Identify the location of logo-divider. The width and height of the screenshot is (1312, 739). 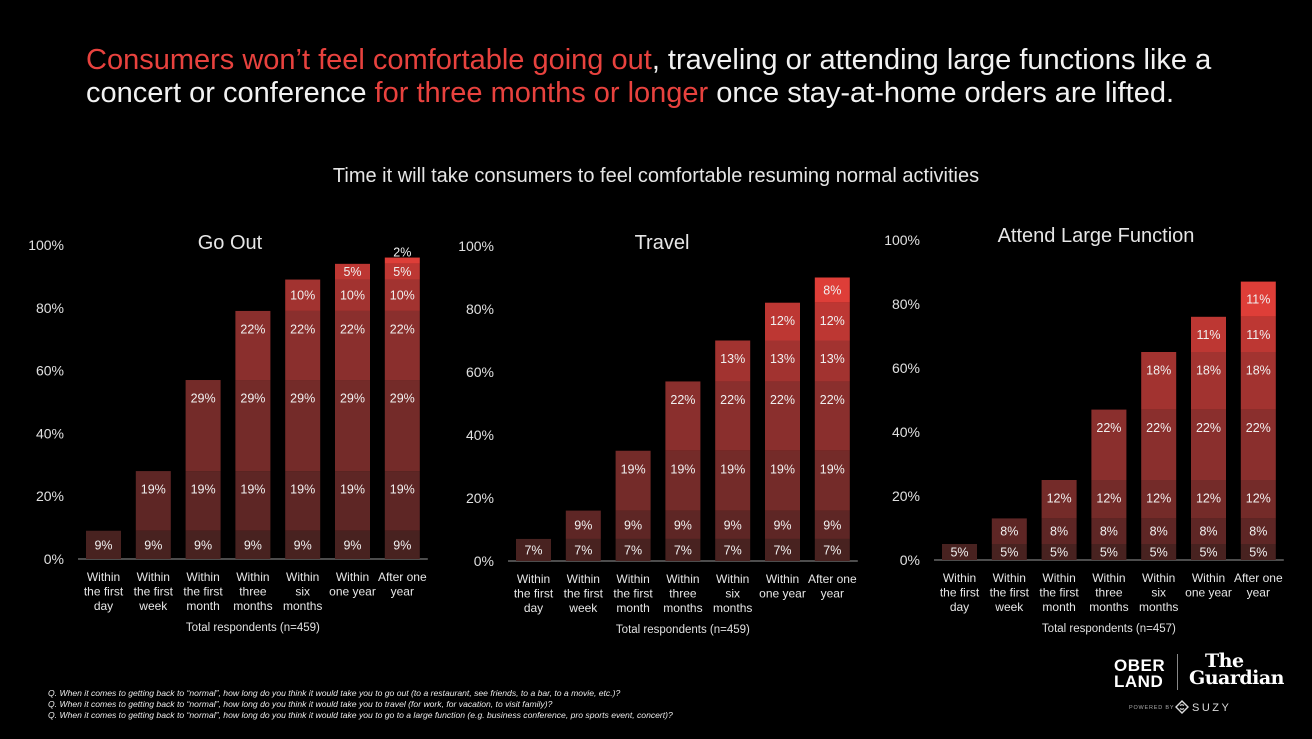
(1177, 672).